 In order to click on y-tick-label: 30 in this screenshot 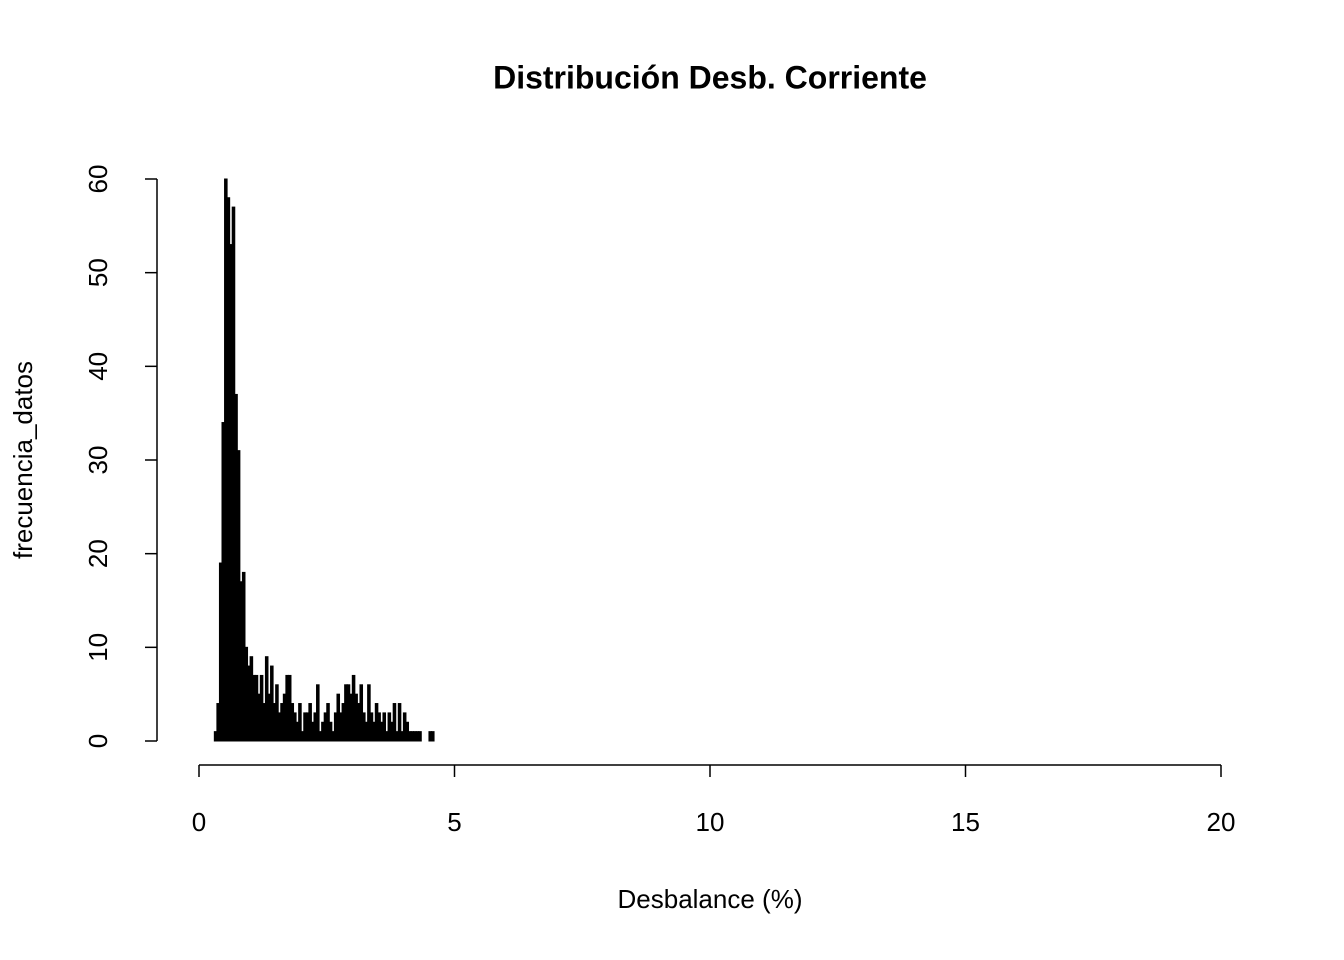, I will do `click(98, 460)`.